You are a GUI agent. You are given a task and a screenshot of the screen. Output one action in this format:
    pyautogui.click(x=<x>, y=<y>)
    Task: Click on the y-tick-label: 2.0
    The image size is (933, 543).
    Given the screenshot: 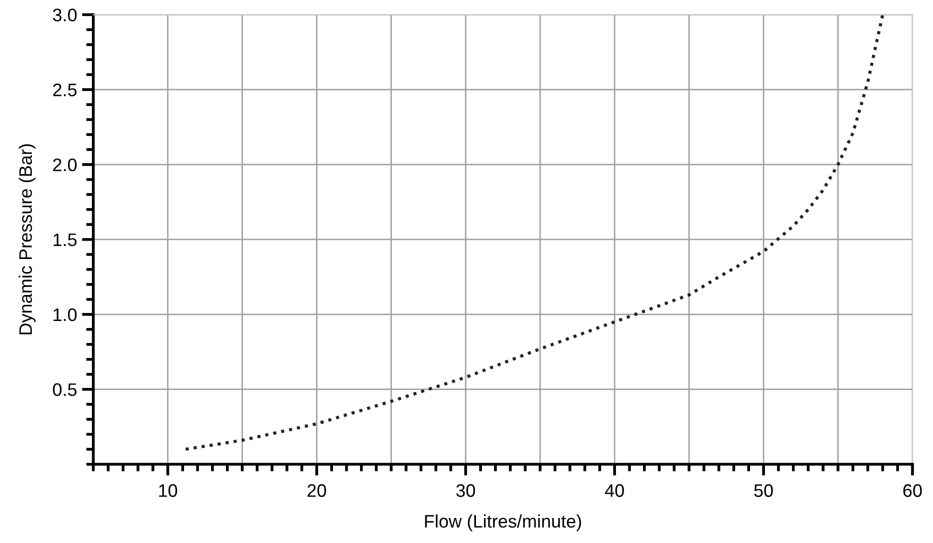 What is the action you would take?
    pyautogui.click(x=65, y=165)
    